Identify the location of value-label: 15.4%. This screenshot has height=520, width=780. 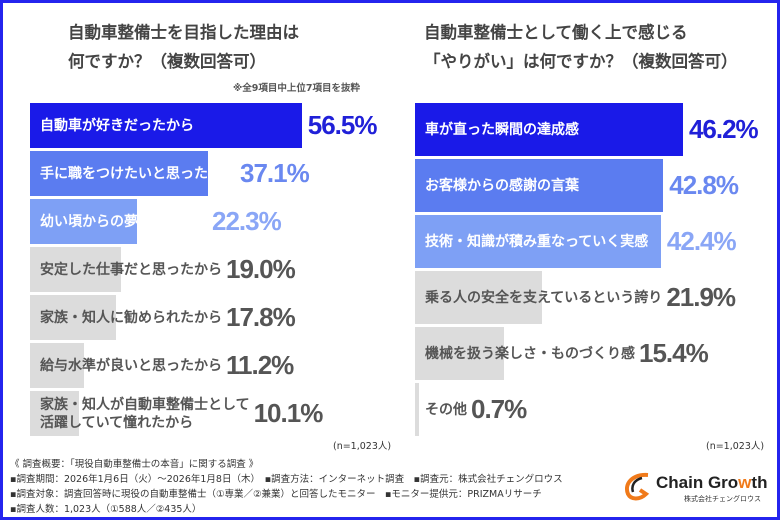
(674, 353).